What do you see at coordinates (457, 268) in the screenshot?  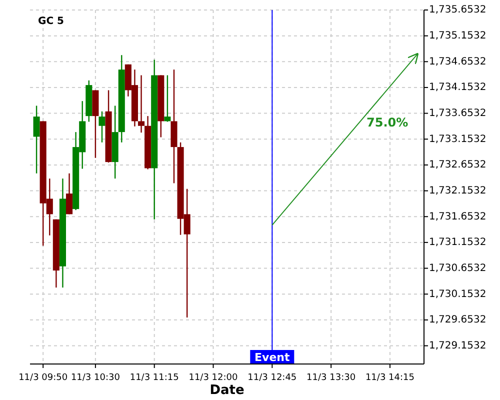 I see `y-tick-label: 1,730.6532` at bounding box center [457, 268].